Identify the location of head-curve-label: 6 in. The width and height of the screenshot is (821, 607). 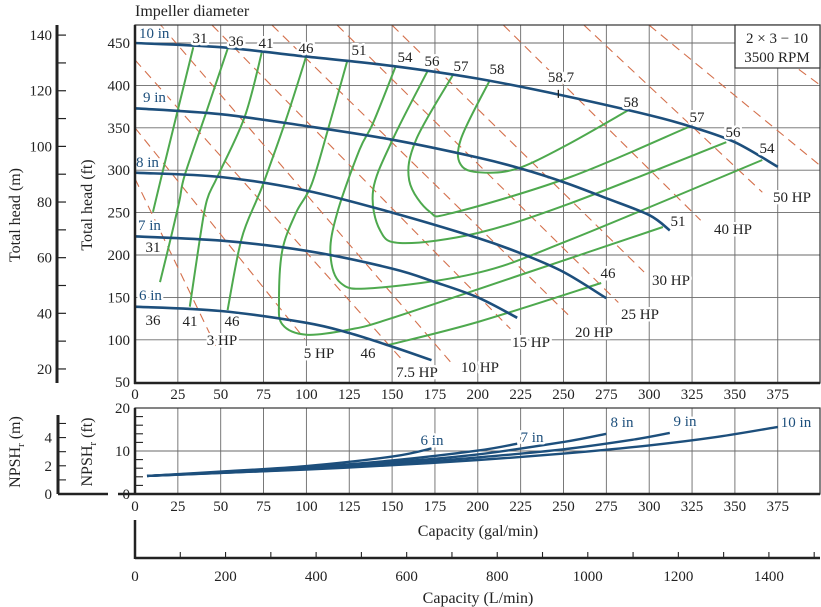
(150, 296).